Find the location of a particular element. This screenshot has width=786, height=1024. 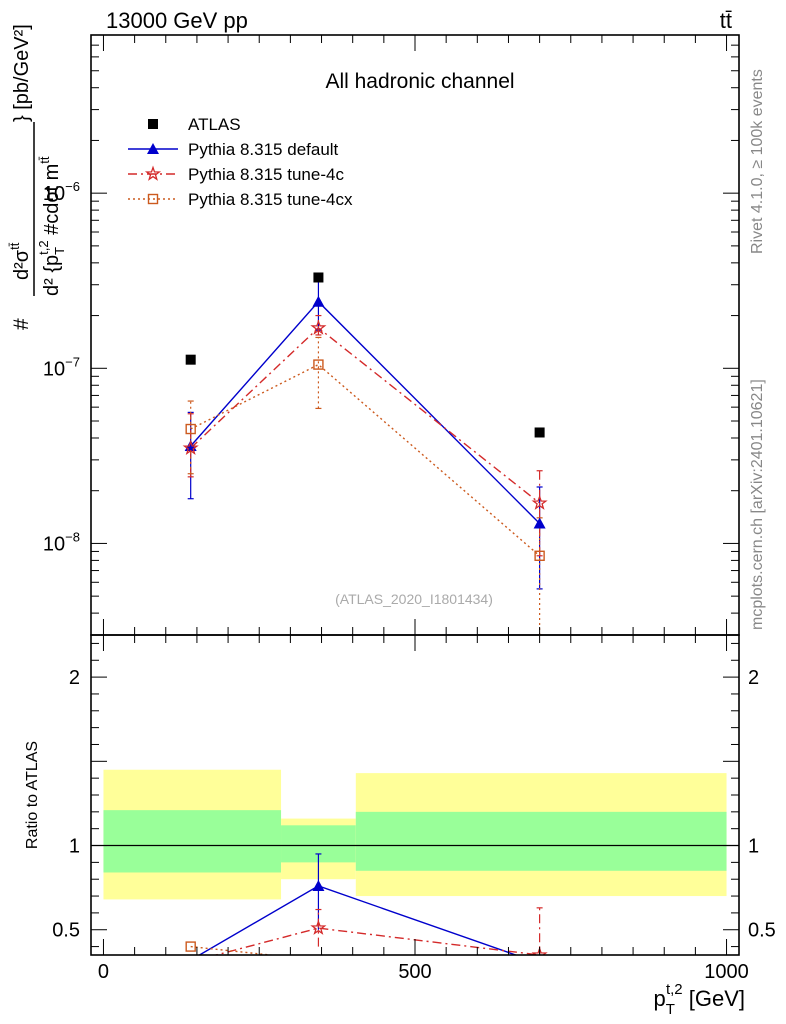

ratio-y-tick-label-right: 0.5 is located at coordinates (762, 931).